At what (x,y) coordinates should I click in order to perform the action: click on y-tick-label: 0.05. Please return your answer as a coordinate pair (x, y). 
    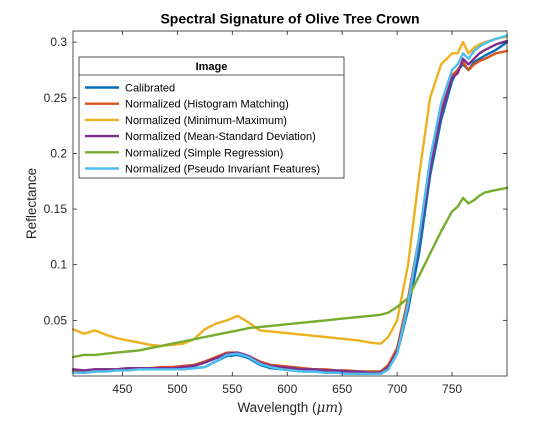
    Looking at the image, I should click on (56, 320).